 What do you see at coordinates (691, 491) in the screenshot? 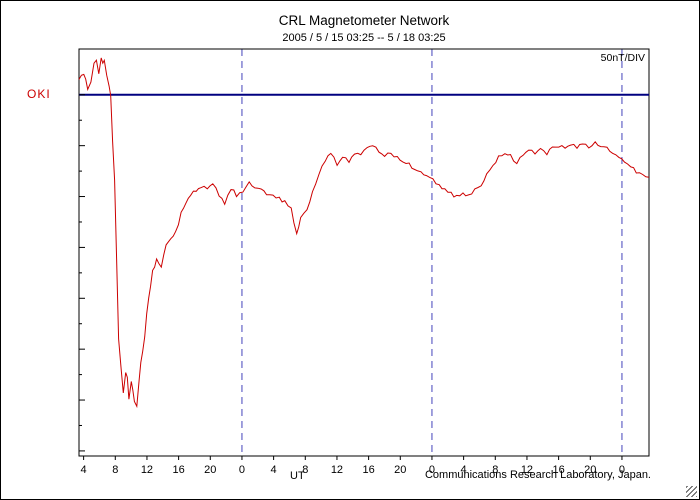
I see `resize-handle-icon` at bounding box center [691, 491].